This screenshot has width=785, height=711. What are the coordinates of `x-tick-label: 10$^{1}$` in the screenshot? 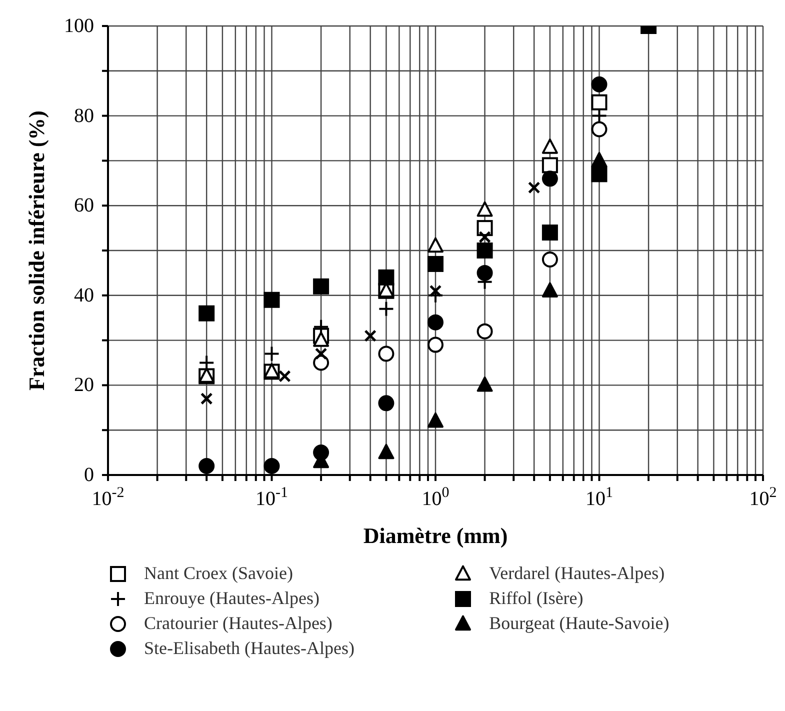 It's located at (599, 497).